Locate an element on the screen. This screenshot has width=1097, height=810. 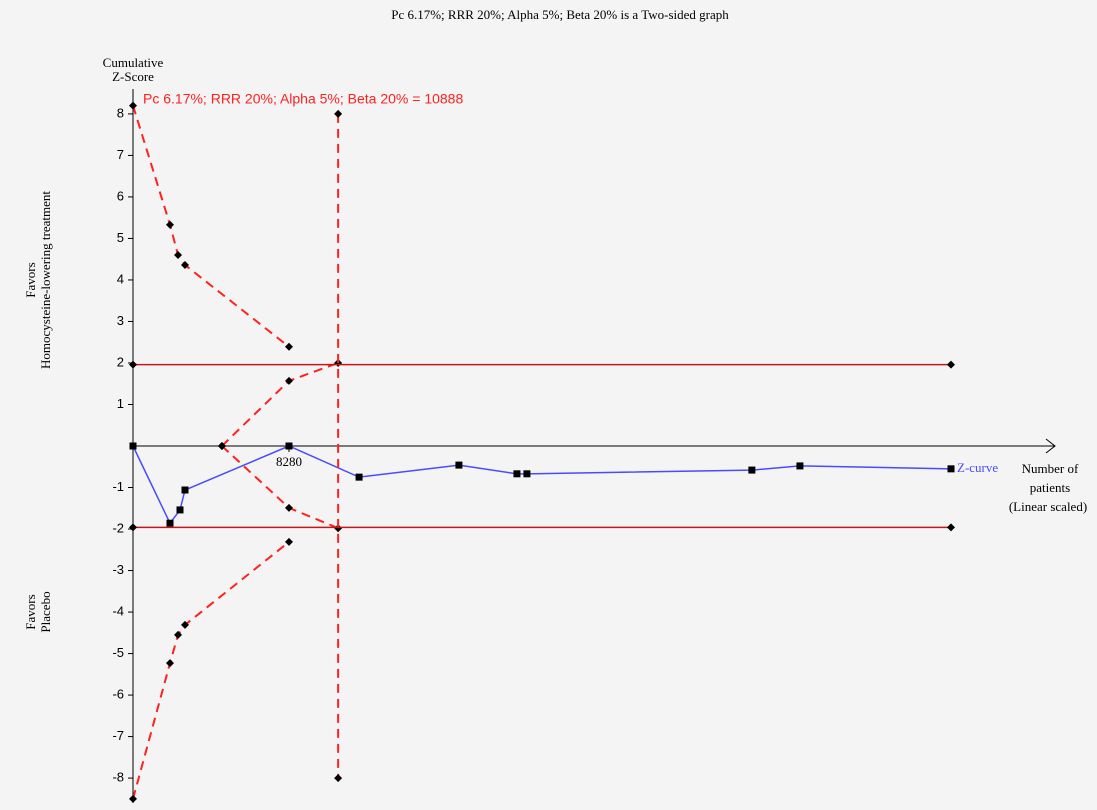
y-tick-label: 4 is located at coordinates (120, 278).